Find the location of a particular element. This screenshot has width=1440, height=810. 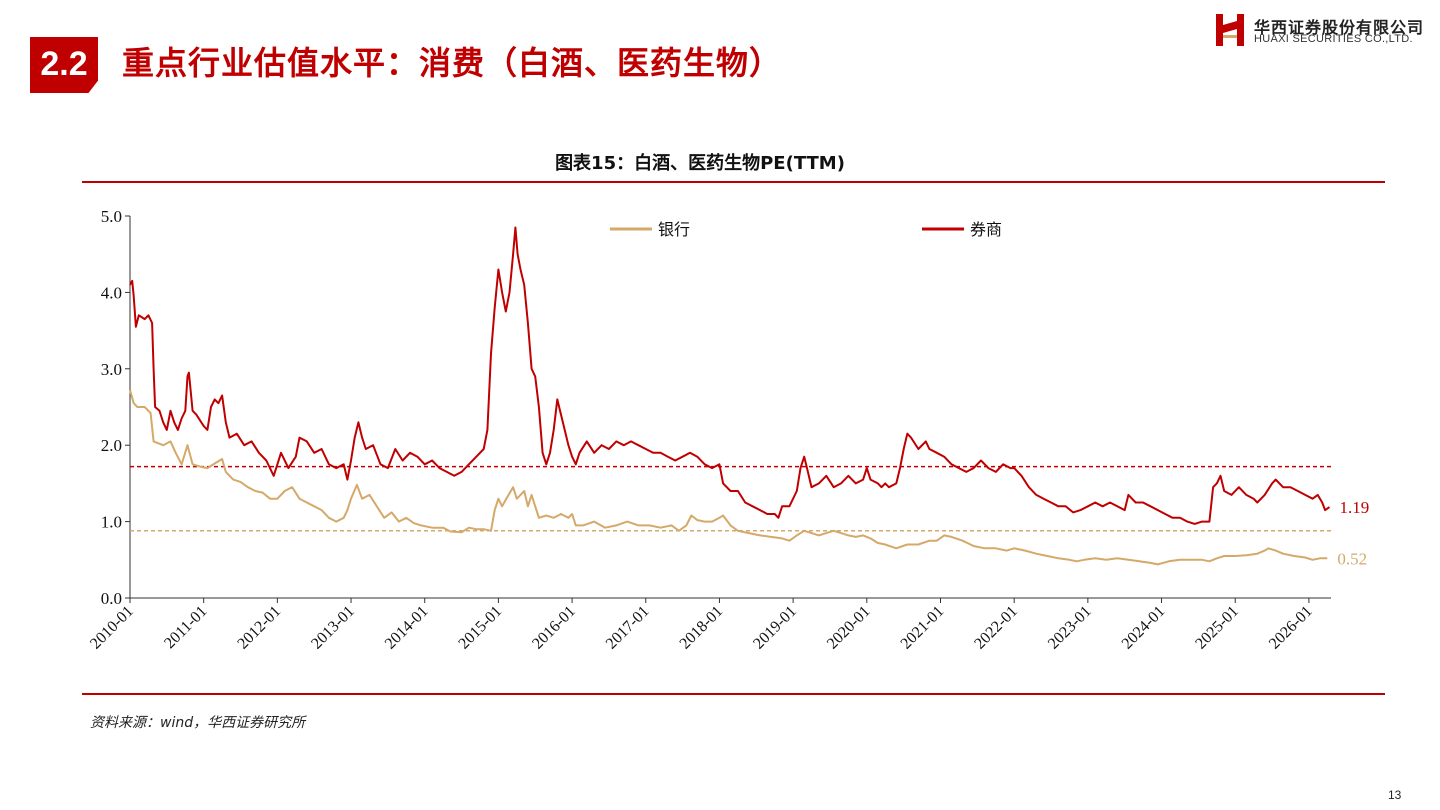

x-tick-label: 2015-01 is located at coordinates (481, 628).